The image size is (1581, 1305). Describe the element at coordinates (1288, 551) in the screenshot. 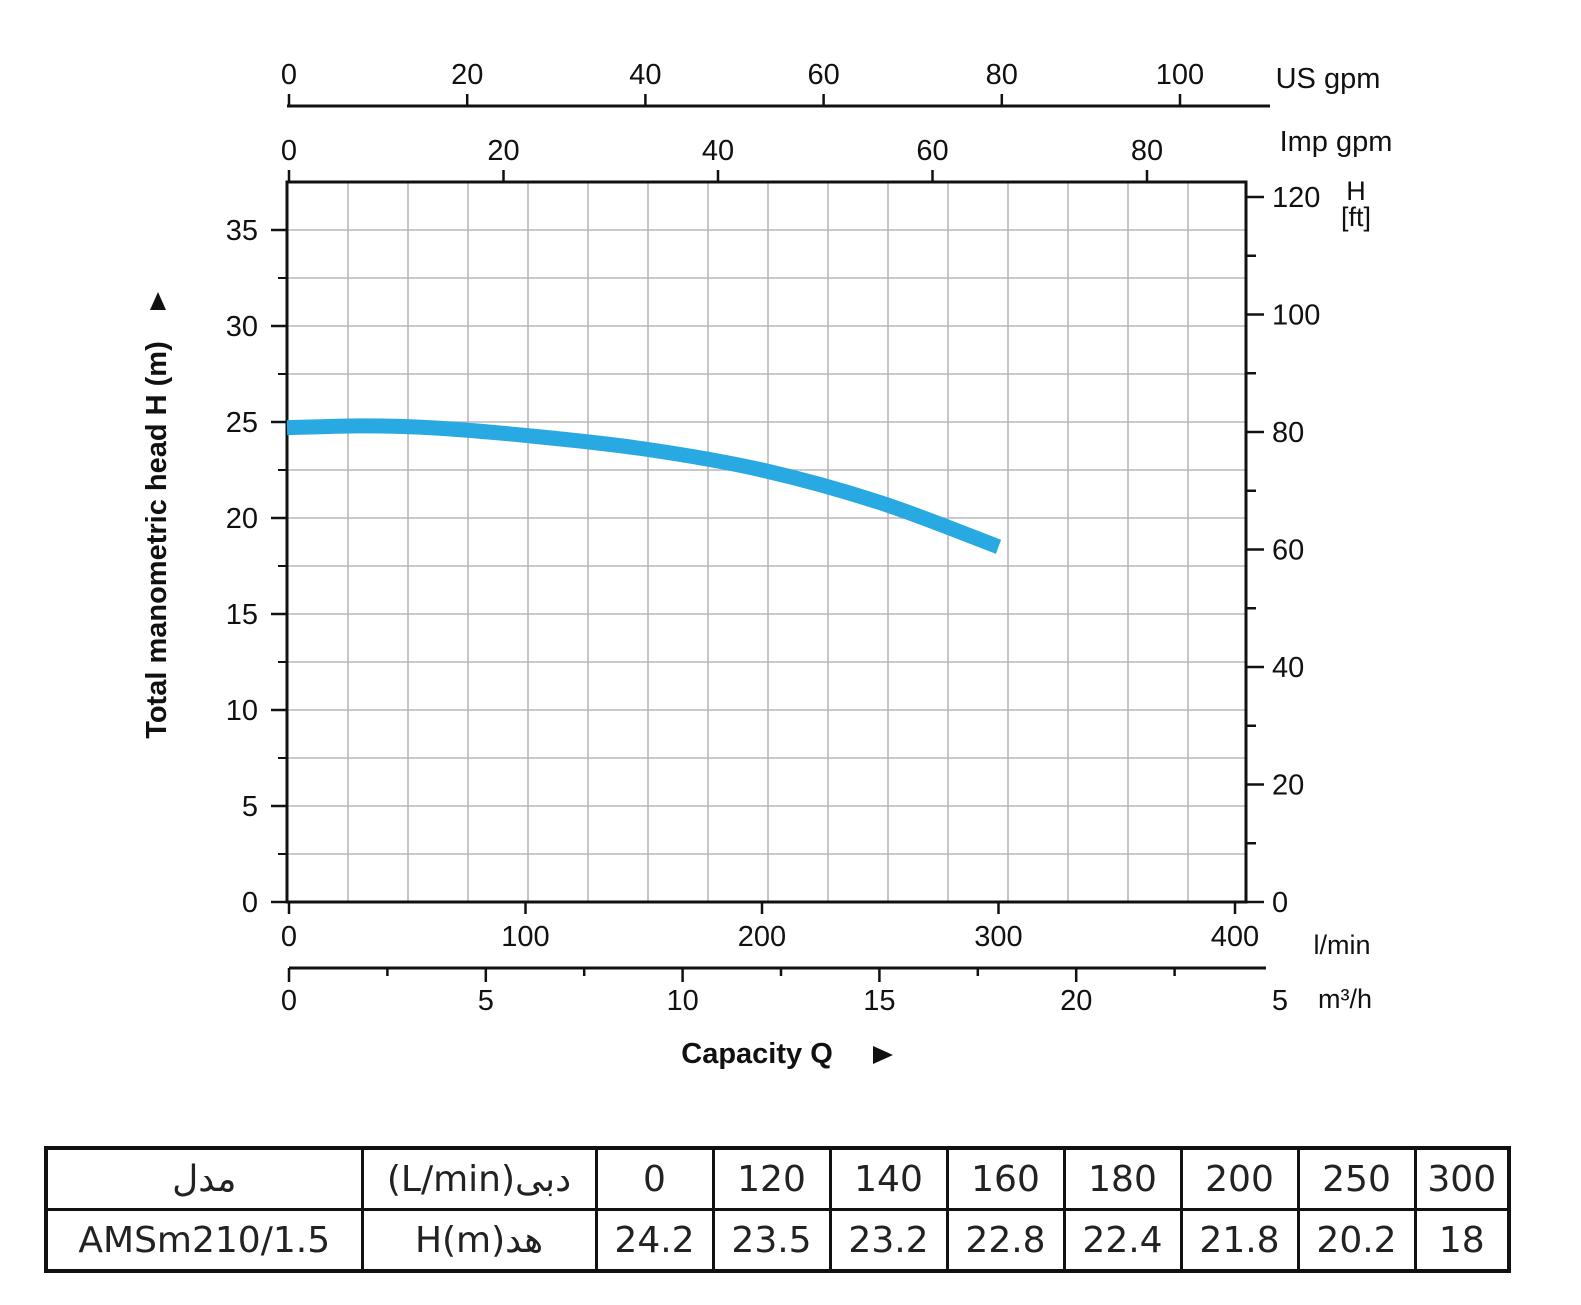

I see `right-axis-tick-label: 60` at that location.